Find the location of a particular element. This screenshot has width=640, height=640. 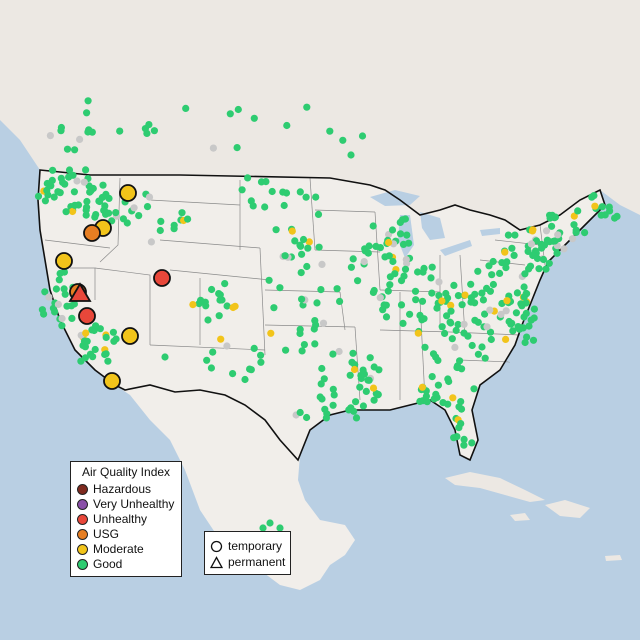

legend-title: Air Quality Index is located at coordinates (126, 472).